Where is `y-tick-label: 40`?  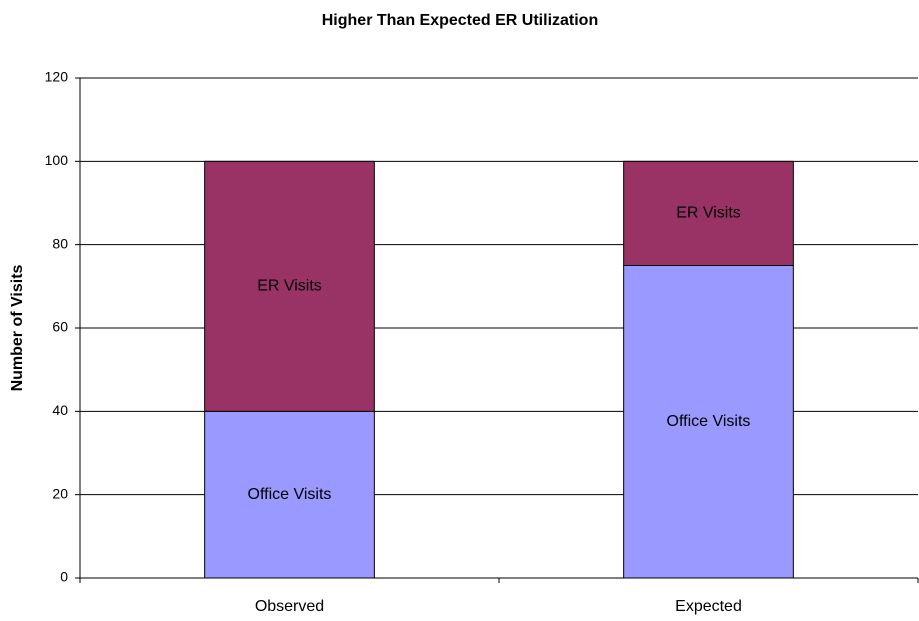
y-tick-label: 40 is located at coordinates (60, 410).